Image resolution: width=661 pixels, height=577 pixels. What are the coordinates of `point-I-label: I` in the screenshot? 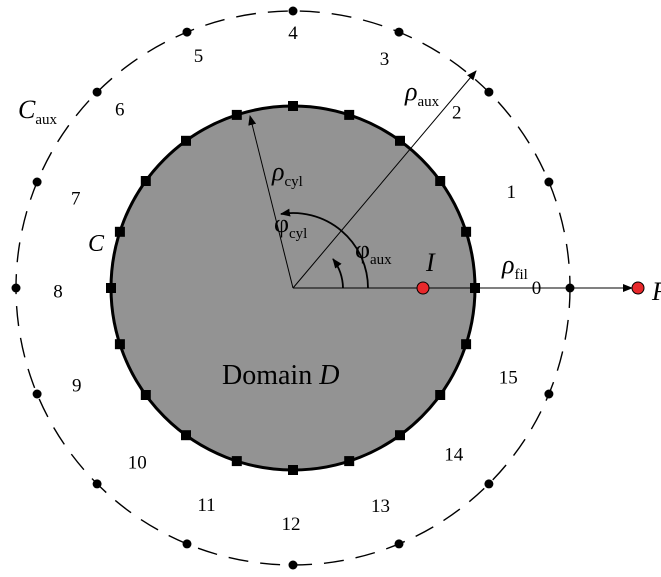 It's located at (430, 262).